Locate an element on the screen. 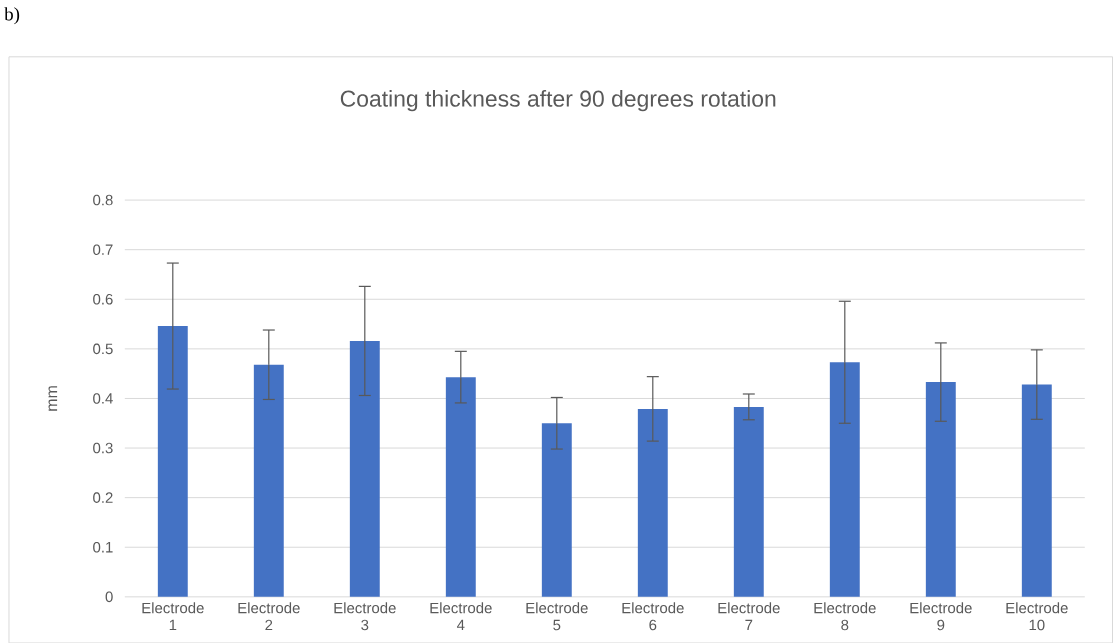 This screenshot has width=1113, height=643. y-tick-label: 0.6 is located at coordinates (103, 299).